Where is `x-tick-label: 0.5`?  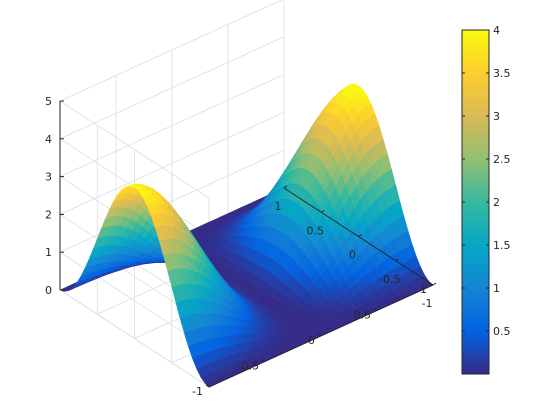
x-tick-label: 0.5 is located at coordinates (363, 315).